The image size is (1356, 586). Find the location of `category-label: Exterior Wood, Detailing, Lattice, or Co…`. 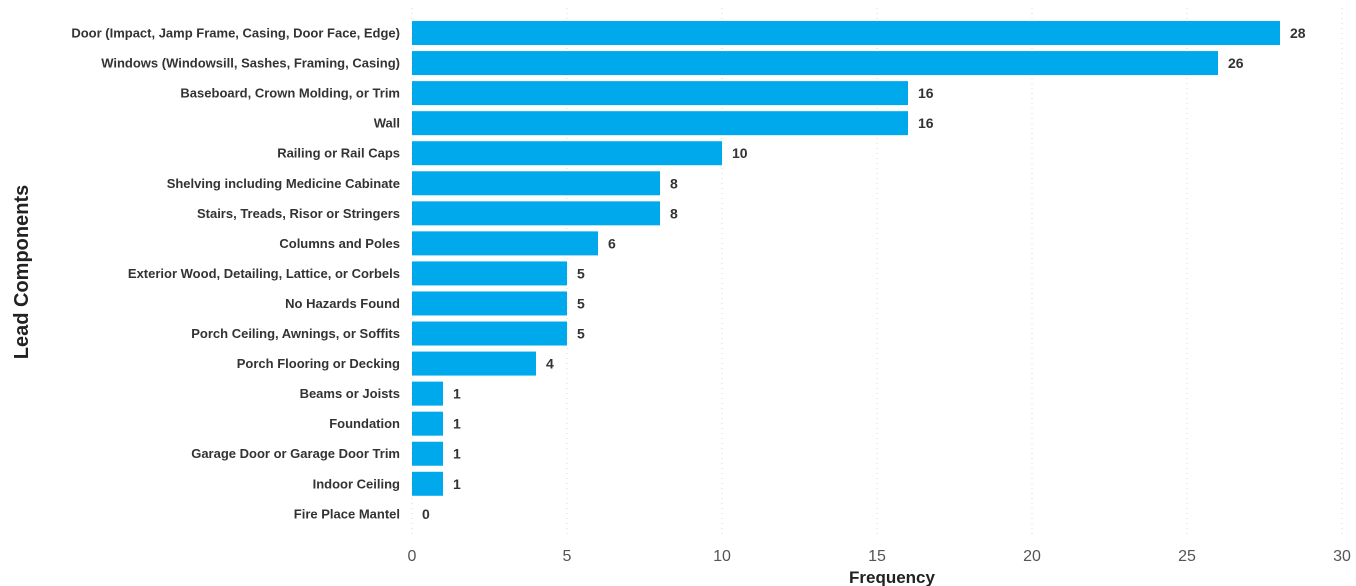

category-label: Exterior Wood, Detailing, Lattice, or Co… is located at coordinates (264, 273).